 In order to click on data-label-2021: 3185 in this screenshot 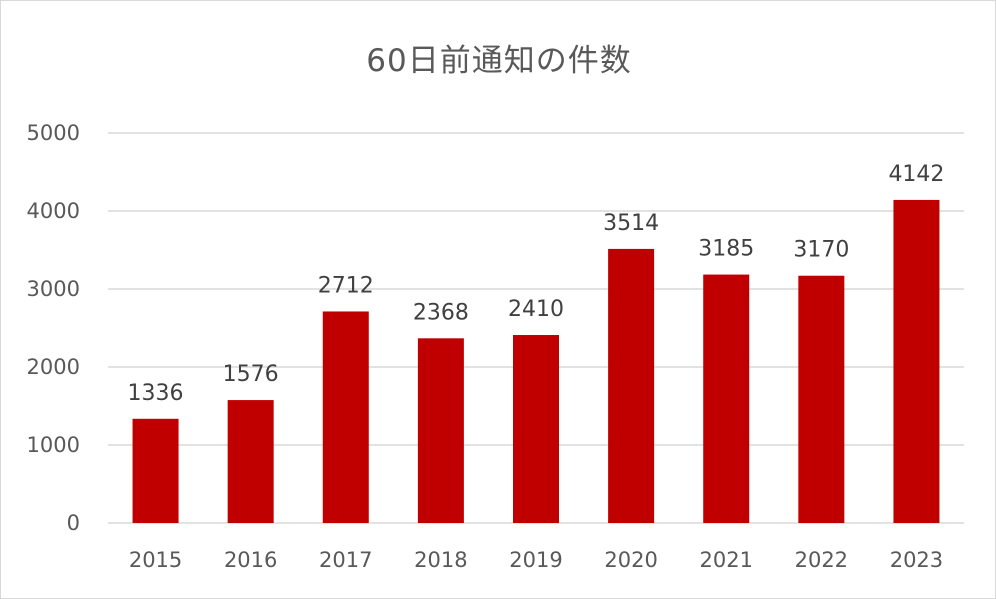, I will do `click(726, 249)`.